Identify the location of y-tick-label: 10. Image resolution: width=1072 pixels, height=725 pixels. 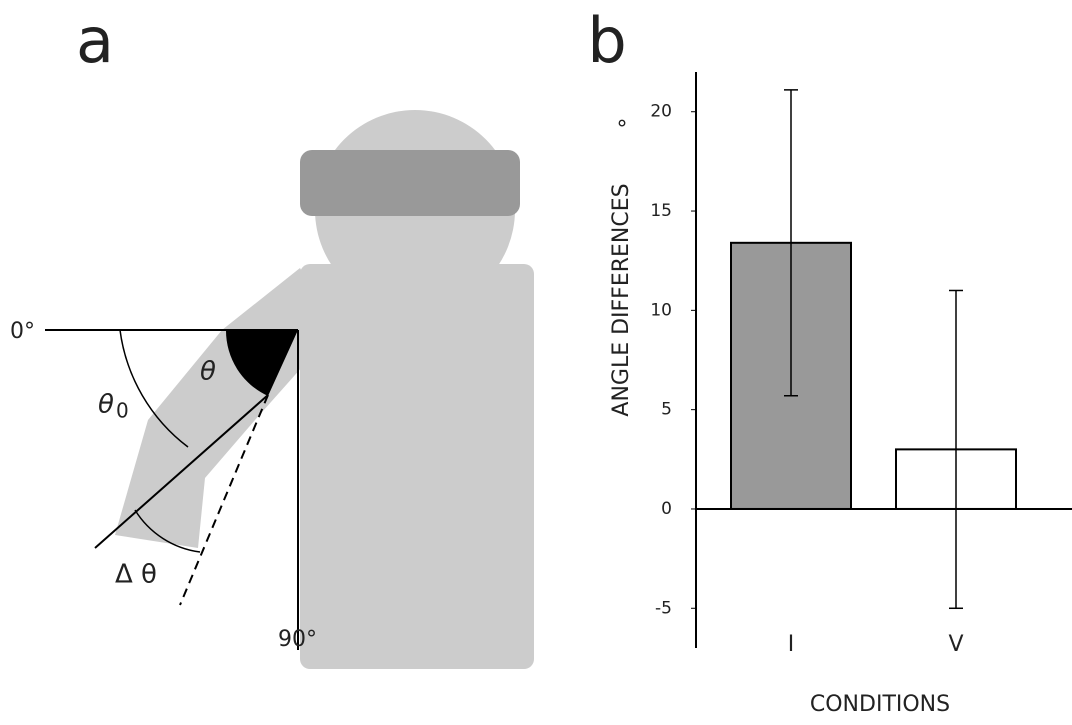
(661, 310).